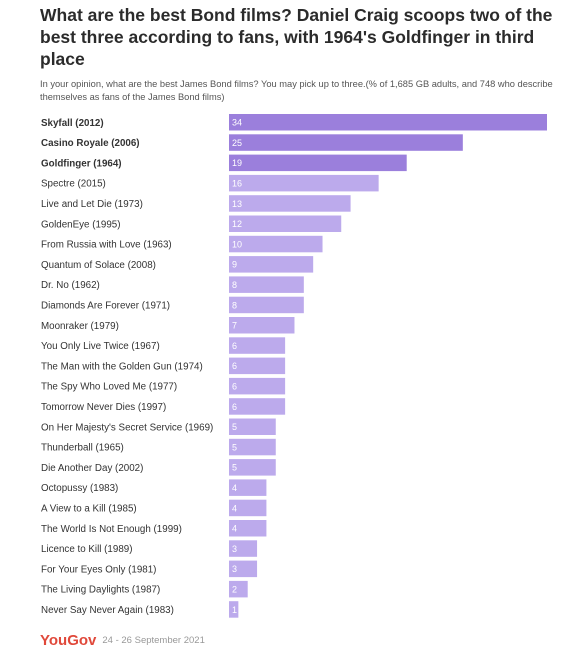 The width and height of the screenshot is (585, 655). I want to click on yougov-logo: YouGov, so click(68, 640).